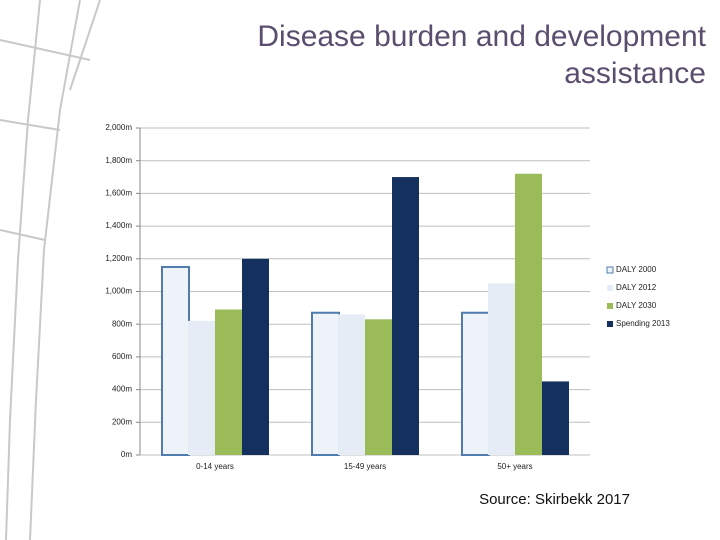 The width and height of the screenshot is (720, 540). What do you see at coordinates (50, 270) in the screenshot?
I see `decoration` at bounding box center [50, 270].